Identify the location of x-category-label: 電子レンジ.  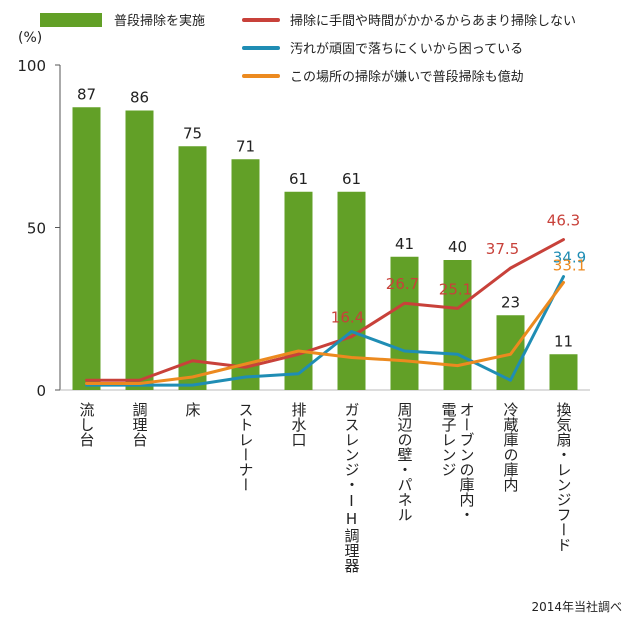
(449, 439).